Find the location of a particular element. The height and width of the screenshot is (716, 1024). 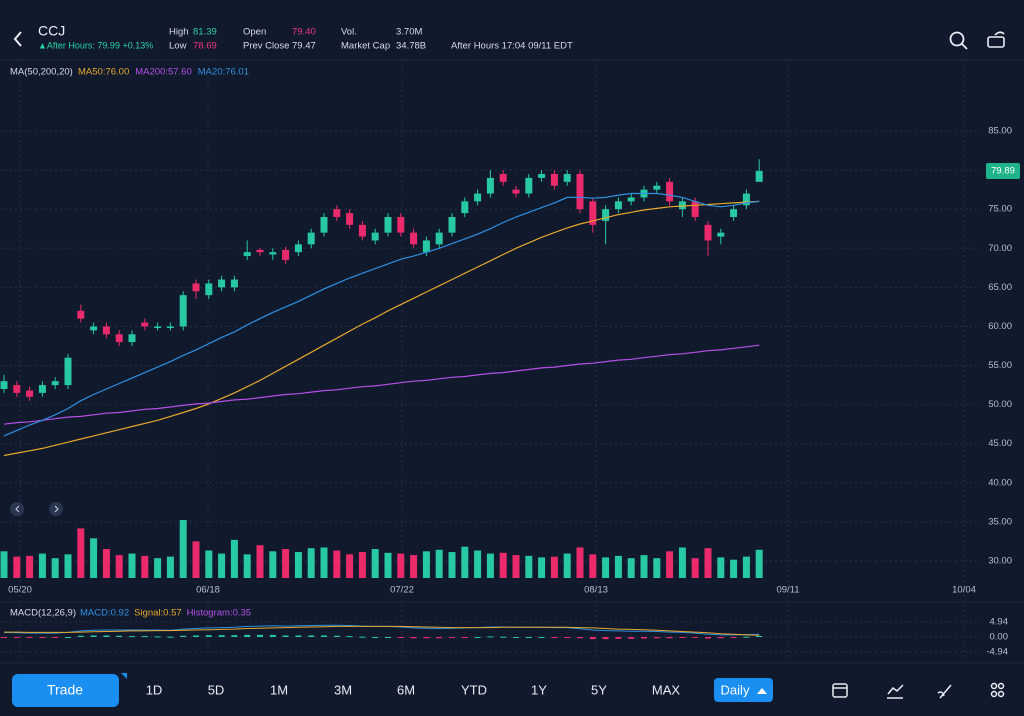

calendar-icon is located at coordinates (840, 690).